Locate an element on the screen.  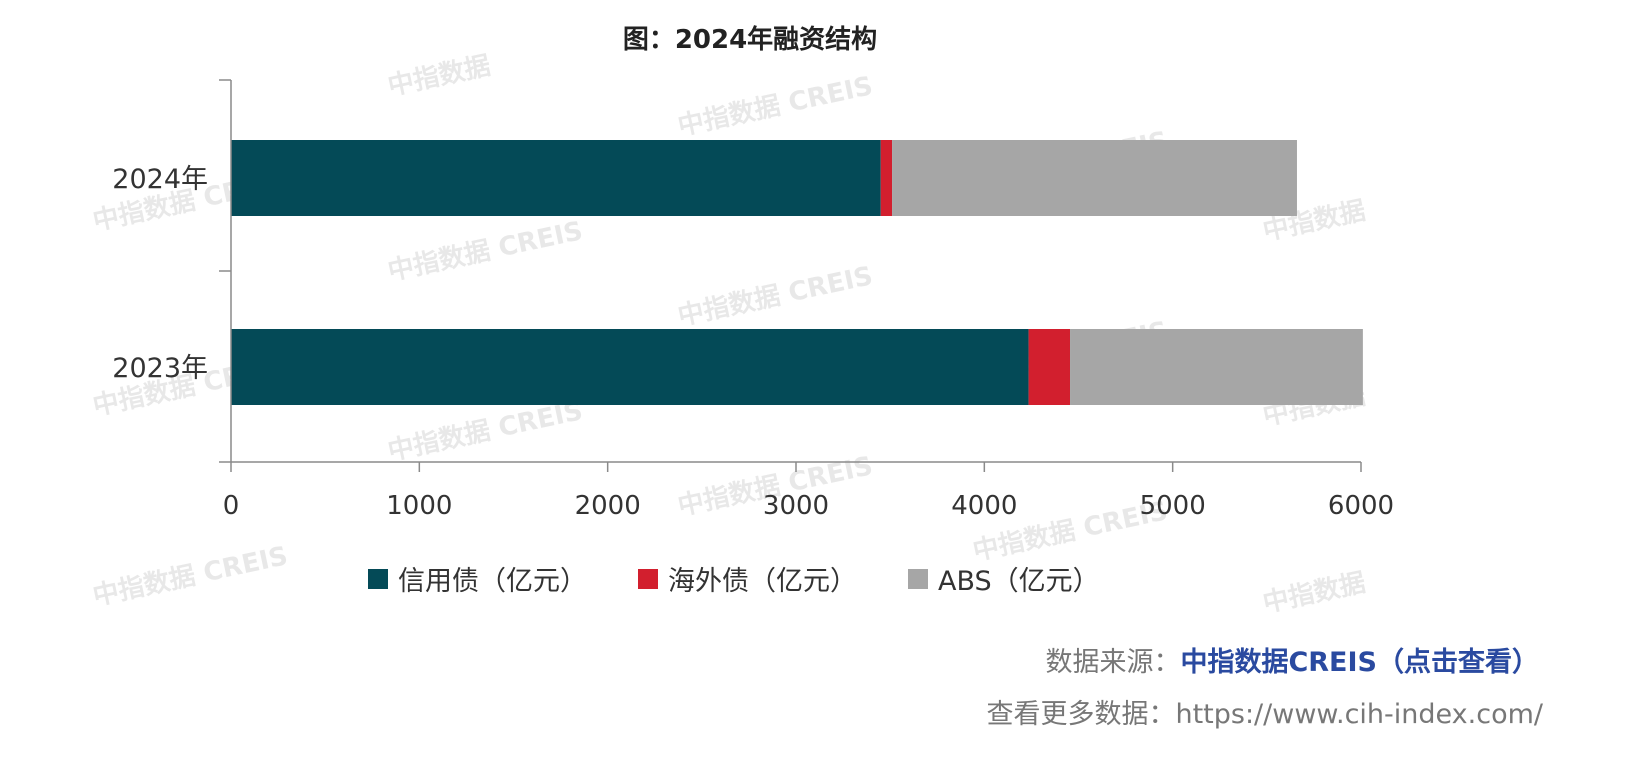
more-data: 查看更多数据：https://www.cih-index.com/ is located at coordinates (1264, 711).